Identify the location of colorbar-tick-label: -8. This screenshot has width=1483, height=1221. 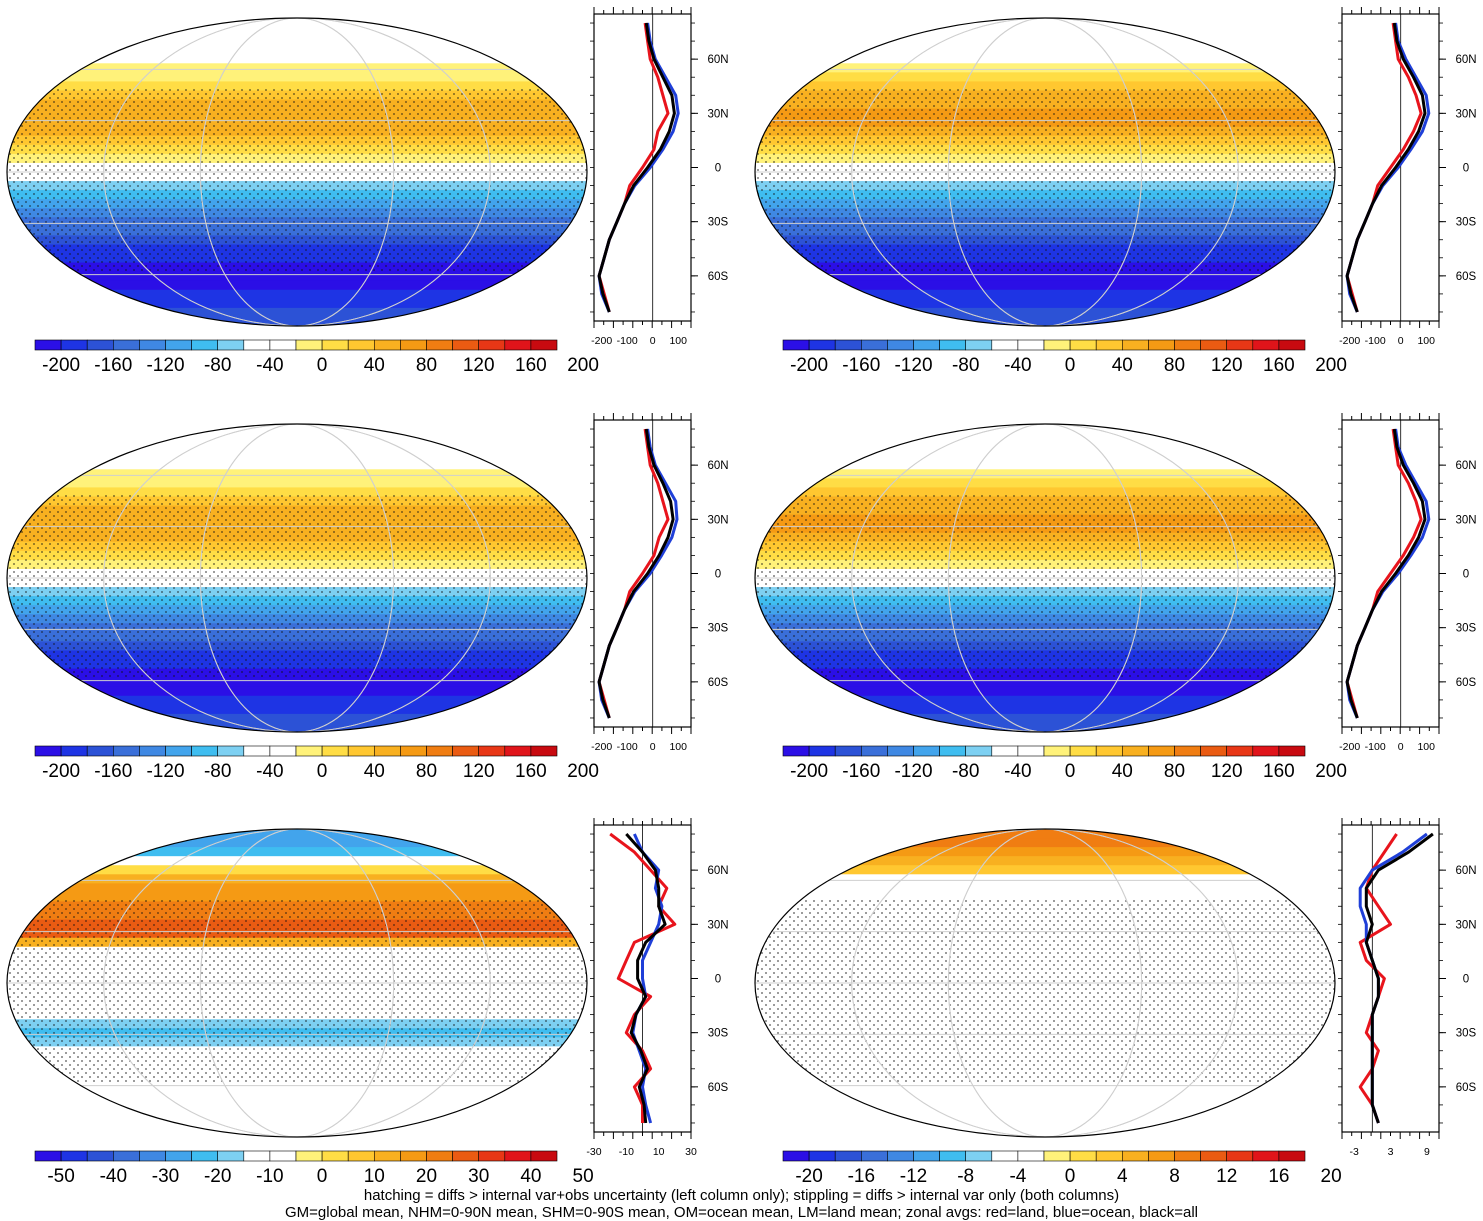
(965, 1176).